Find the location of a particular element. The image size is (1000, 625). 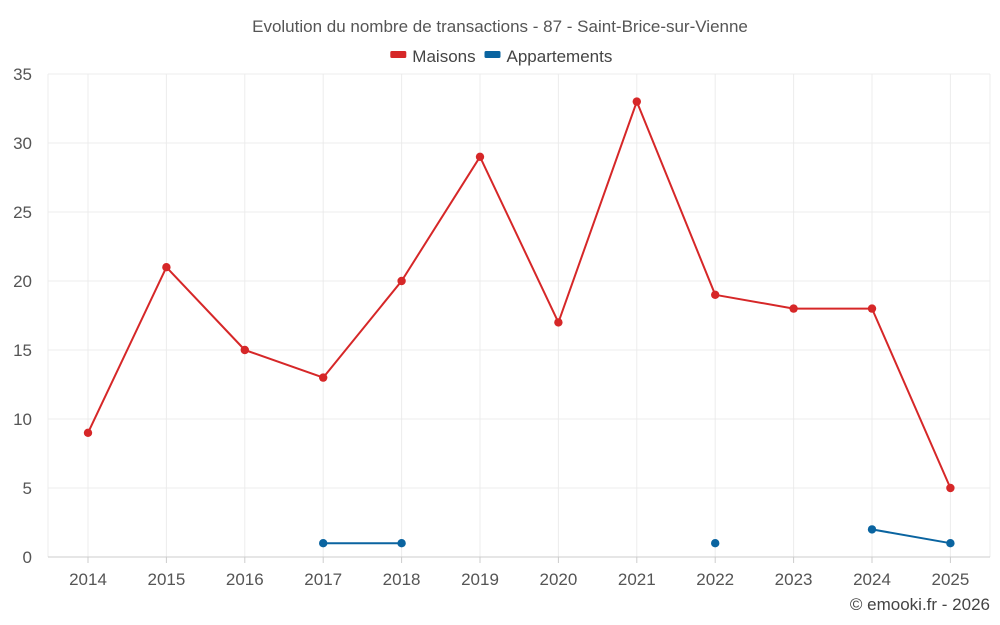

x-tick-label: 2021 is located at coordinates (637, 579).